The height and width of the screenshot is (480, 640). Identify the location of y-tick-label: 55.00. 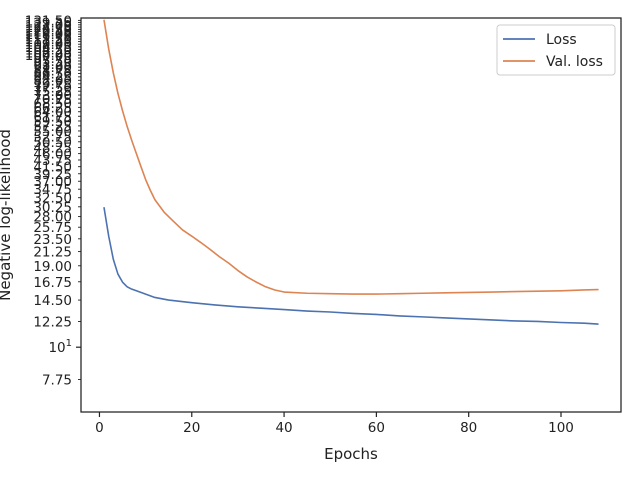
(52, 132).